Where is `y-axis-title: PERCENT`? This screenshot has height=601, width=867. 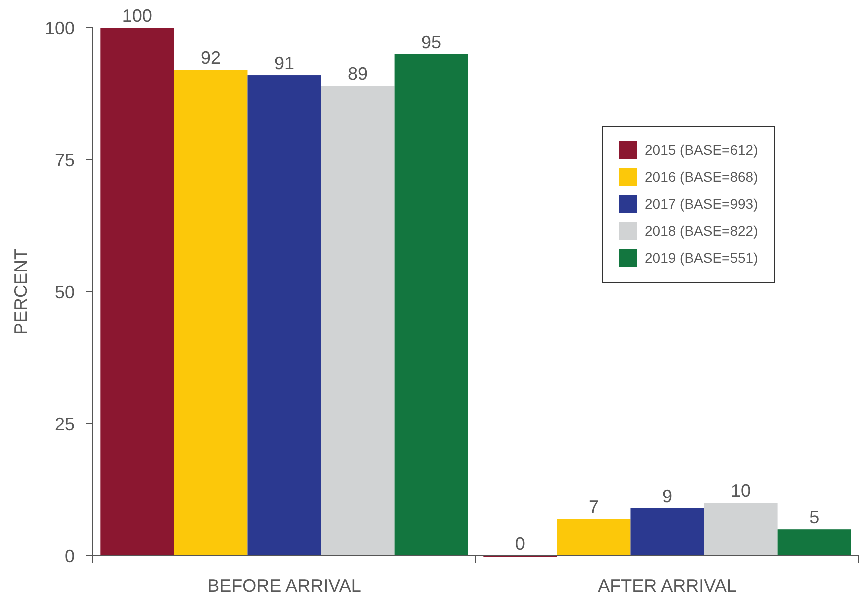 y-axis-title: PERCENT is located at coordinates (21, 292).